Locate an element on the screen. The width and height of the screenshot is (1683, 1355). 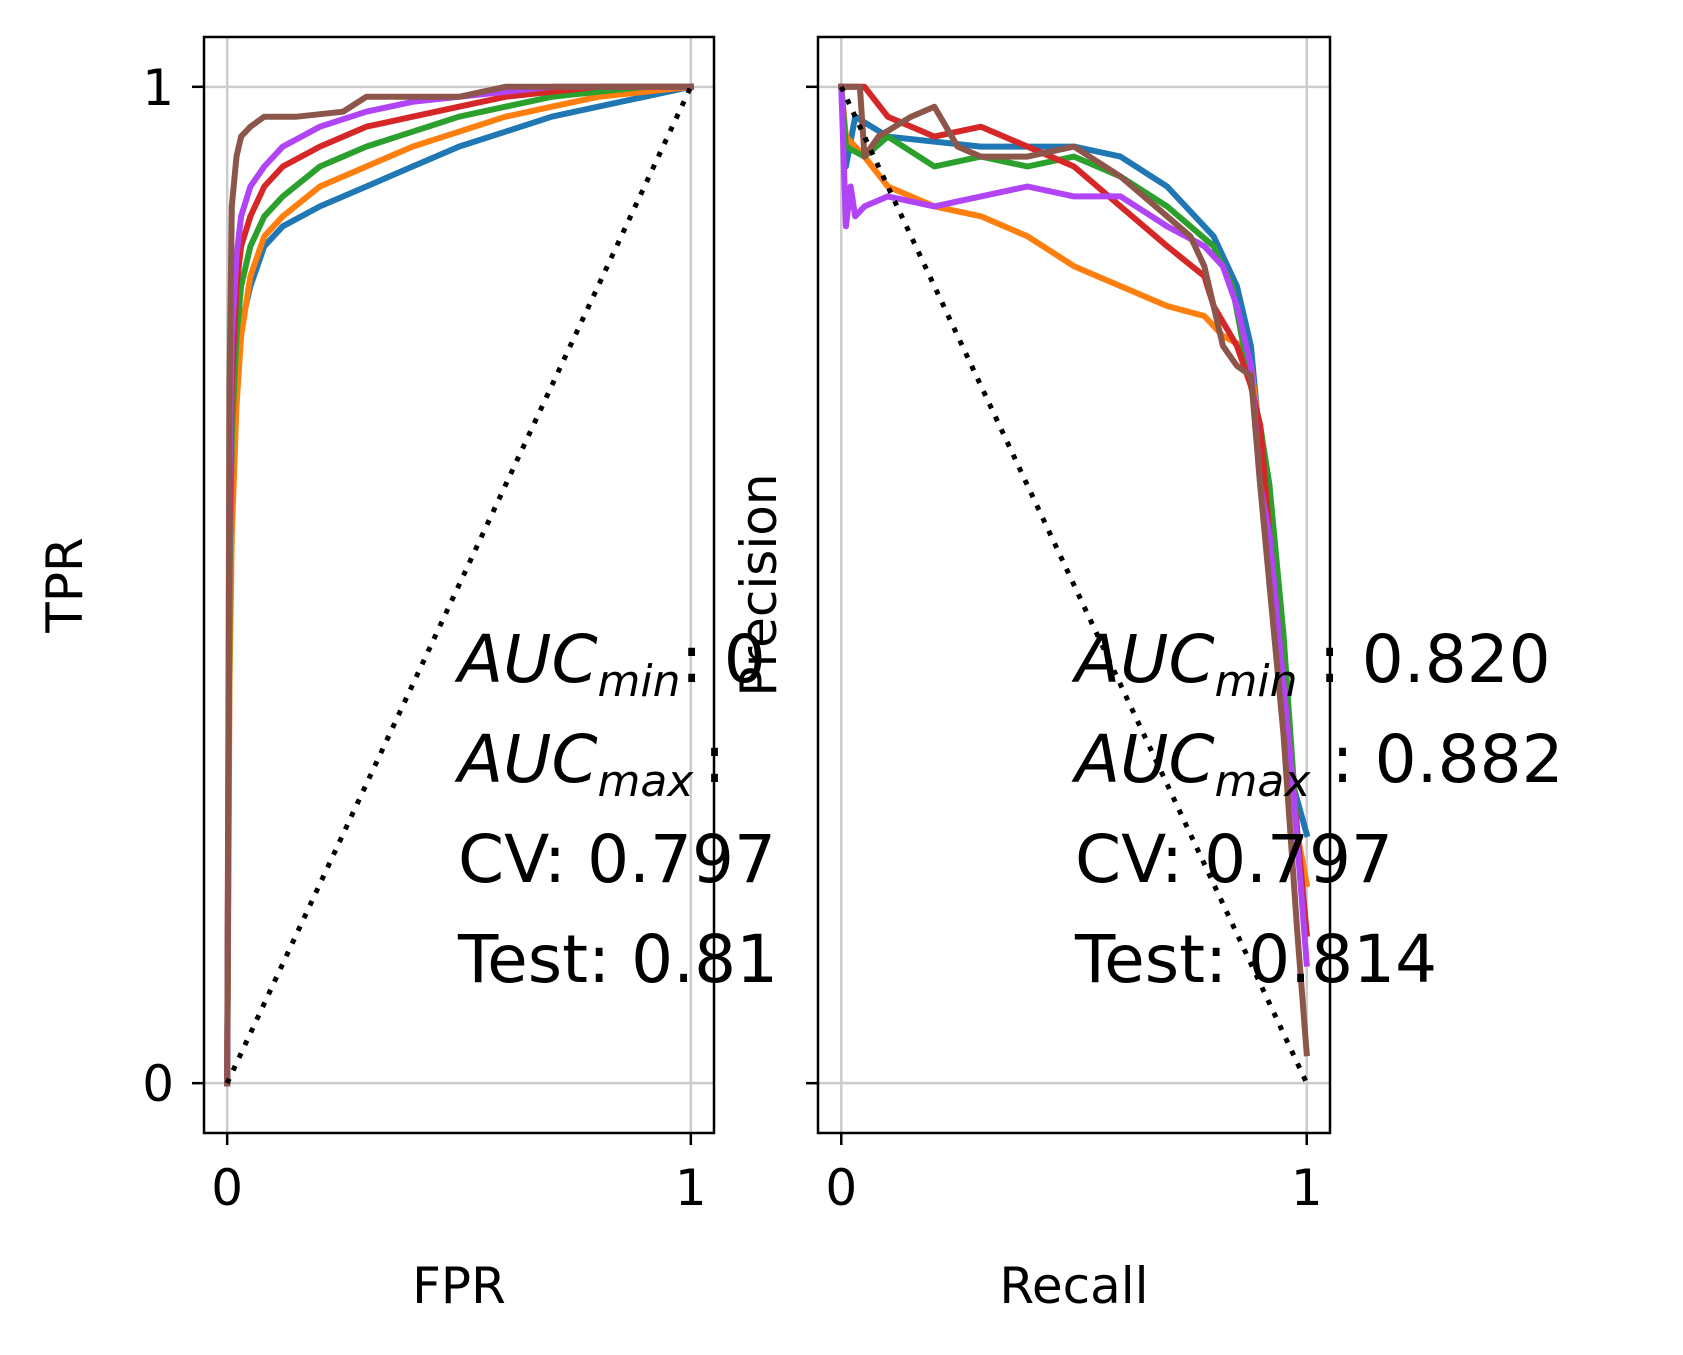
roc-ann-auc-min: AUC is located at coordinates (526, 659).